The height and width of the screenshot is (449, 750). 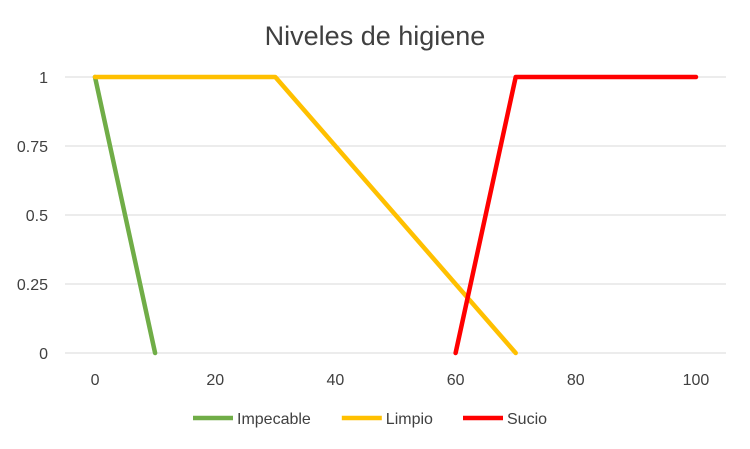 What do you see at coordinates (37, 216) in the screenshot?
I see `y-tick-label: 0.5` at bounding box center [37, 216].